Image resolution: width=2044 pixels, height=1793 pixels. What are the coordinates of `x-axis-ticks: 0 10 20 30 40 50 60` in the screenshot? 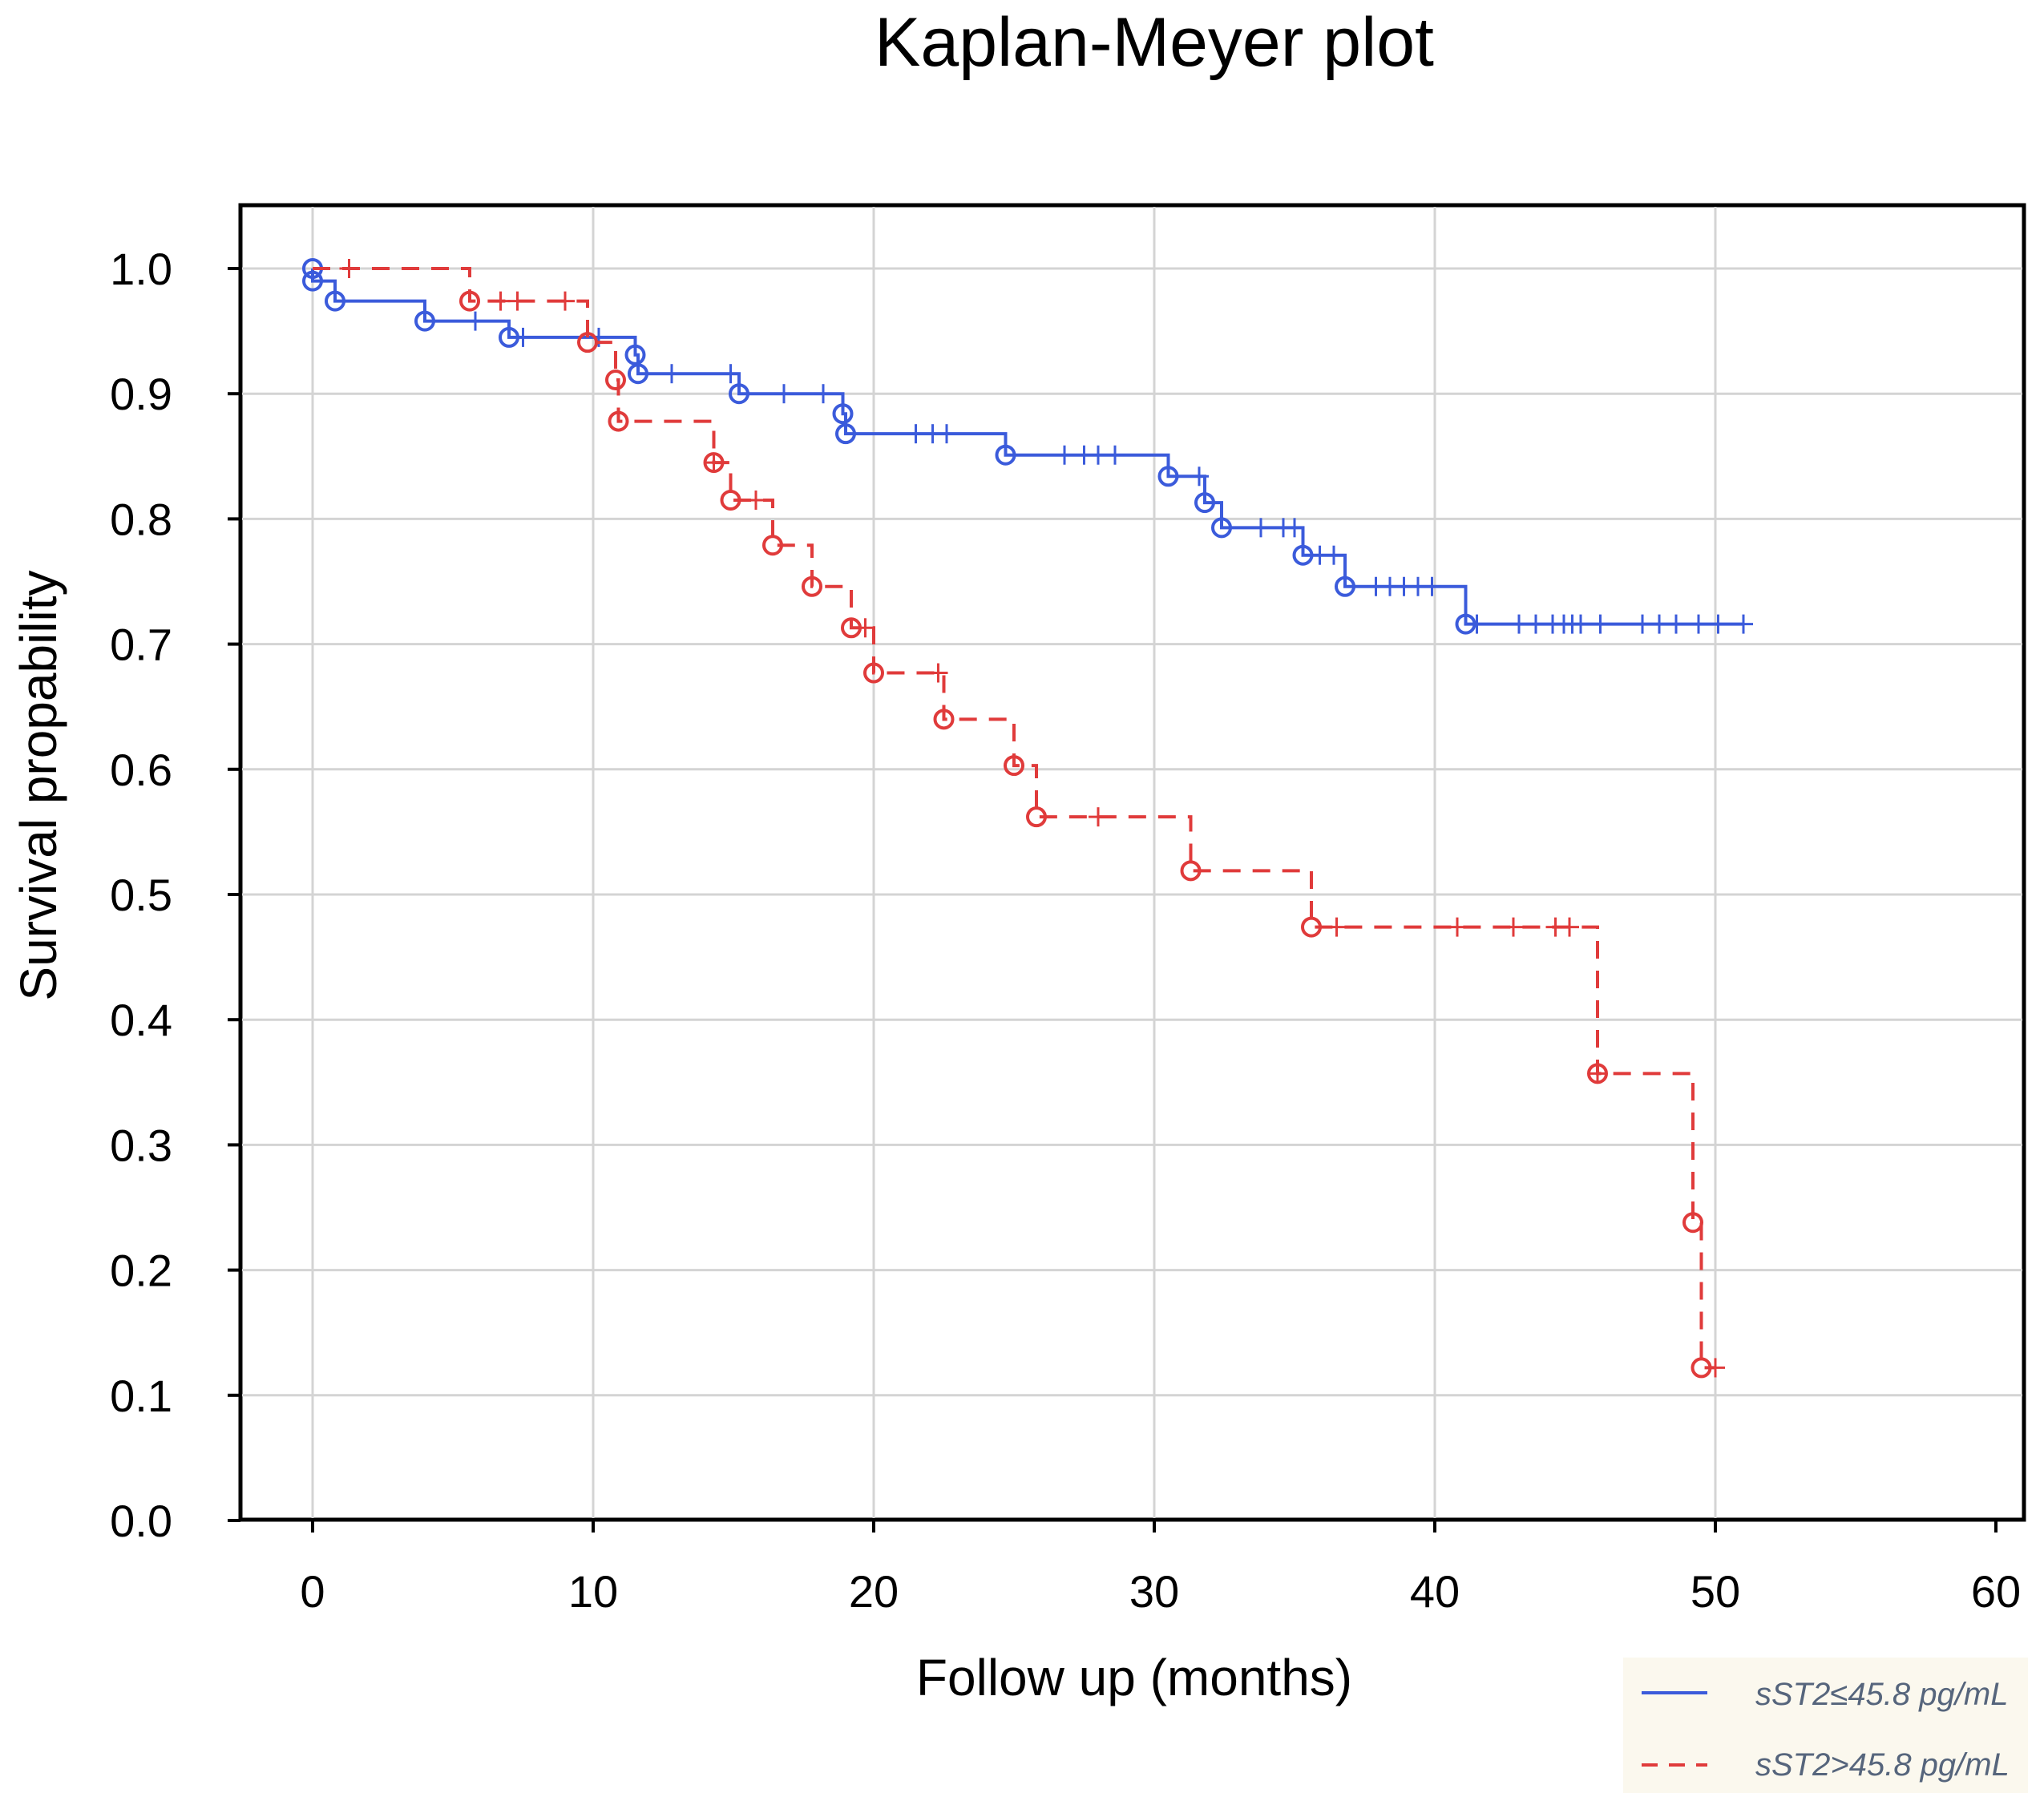 It's located at (1160, 1568).